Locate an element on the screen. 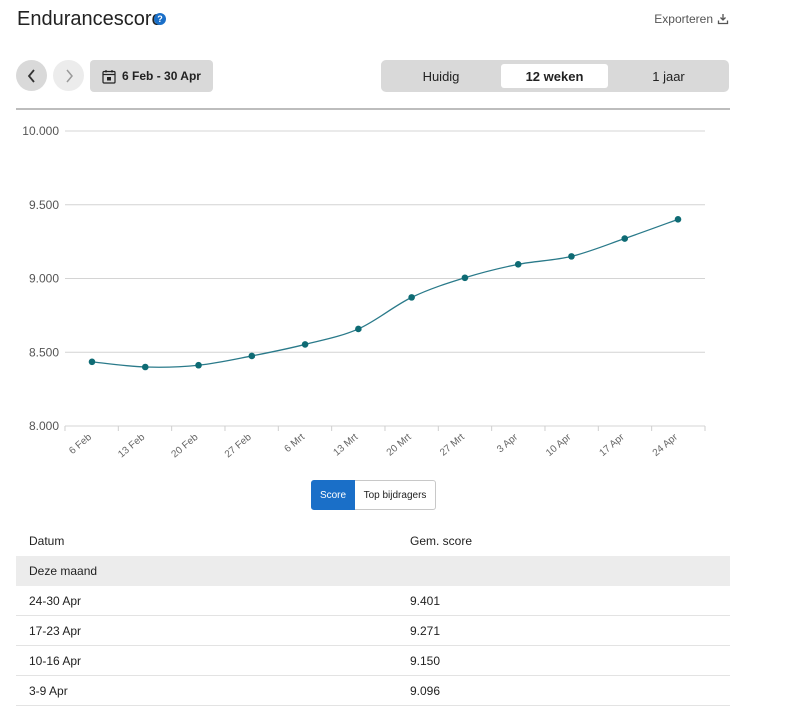 The width and height of the screenshot is (800, 707). y-tick-label: 8.000 is located at coordinates (44, 426).